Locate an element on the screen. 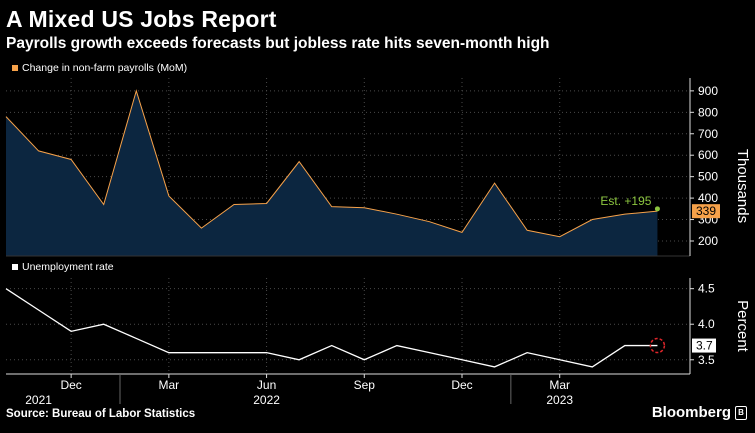 The image size is (755, 433). x-tick-label: Jun is located at coordinates (266, 385).